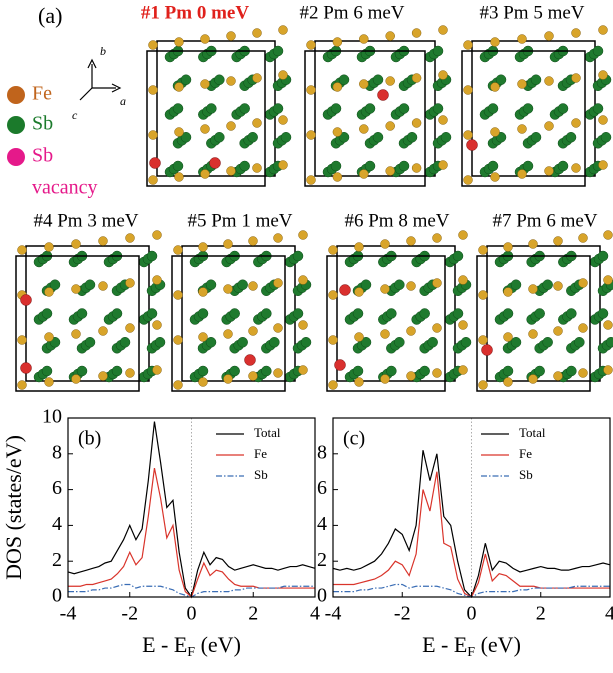  I want to click on structure-title: #2 Pm 6 meV, so click(351, 12).